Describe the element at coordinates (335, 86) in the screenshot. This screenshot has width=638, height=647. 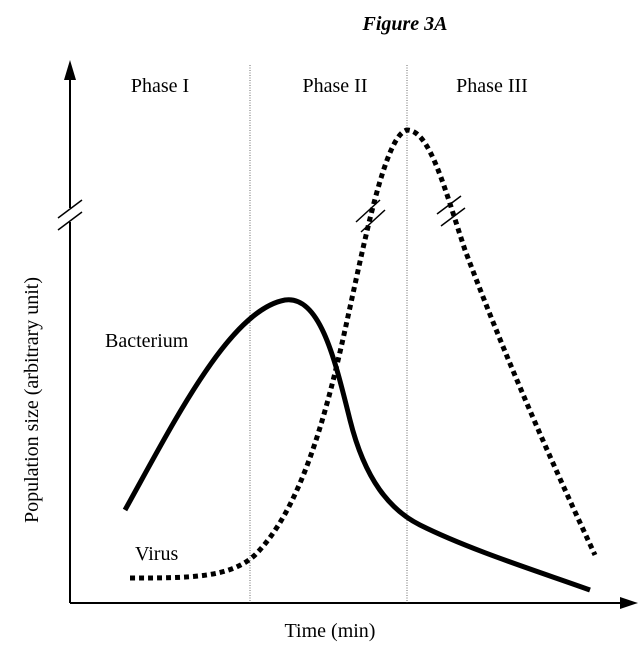
I see `phase-label: Phase II` at that location.